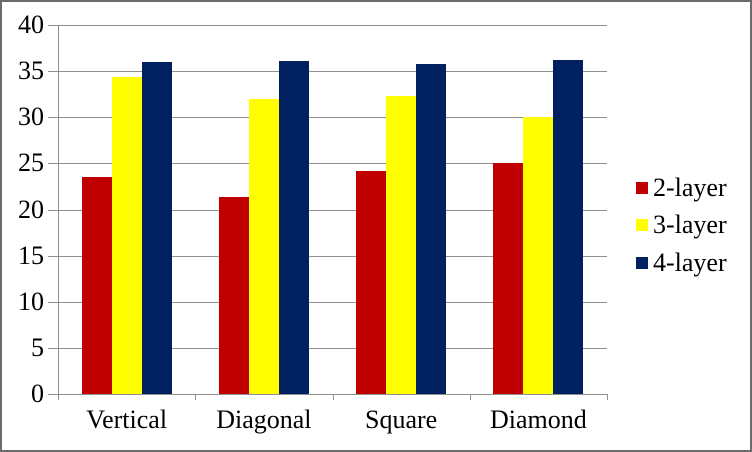  What do you see at coordinates (568, 227) in the screenshot?
I see `bar-4-layer-diamond` at bounding box center [568, 227].